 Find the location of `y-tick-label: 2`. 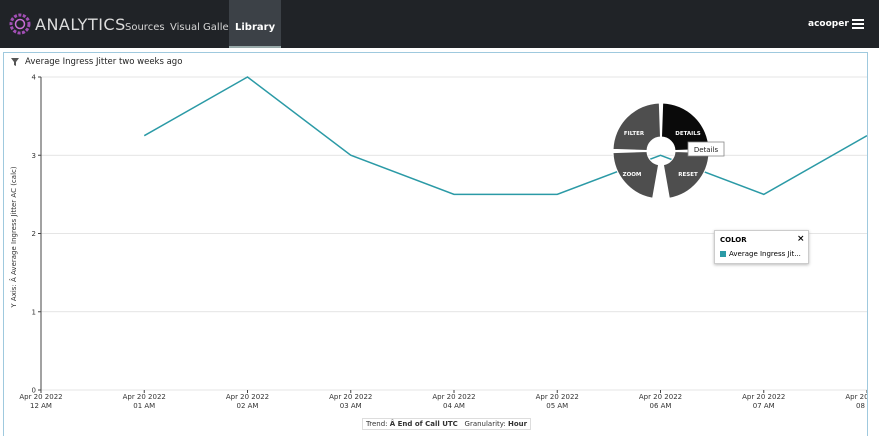

y-tick-label: 2 is located at coordinates (34, 234).